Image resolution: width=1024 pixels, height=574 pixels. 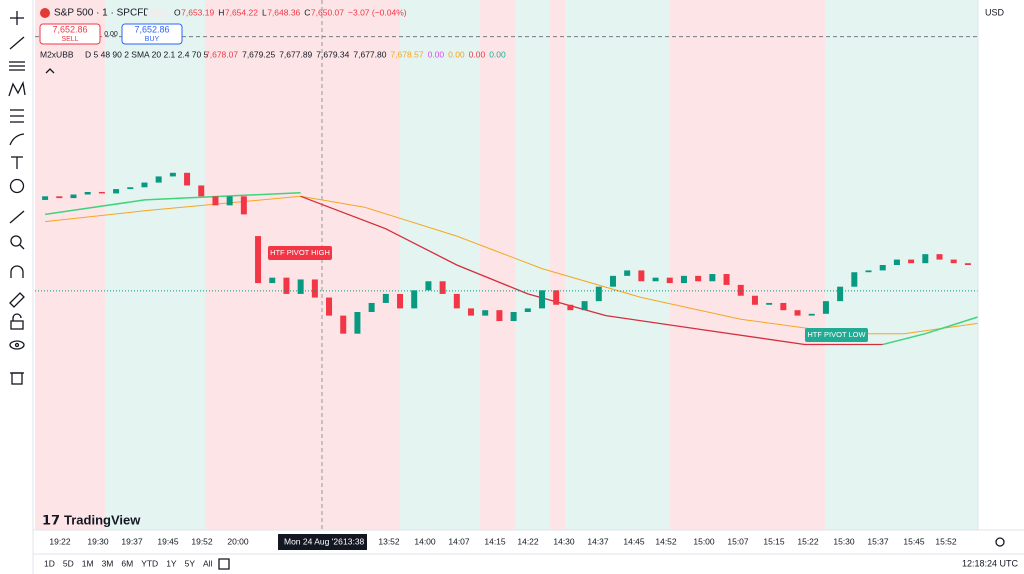 I want to click on annotation: HTF PIVOT HIGH, so click(x=300, y=252).